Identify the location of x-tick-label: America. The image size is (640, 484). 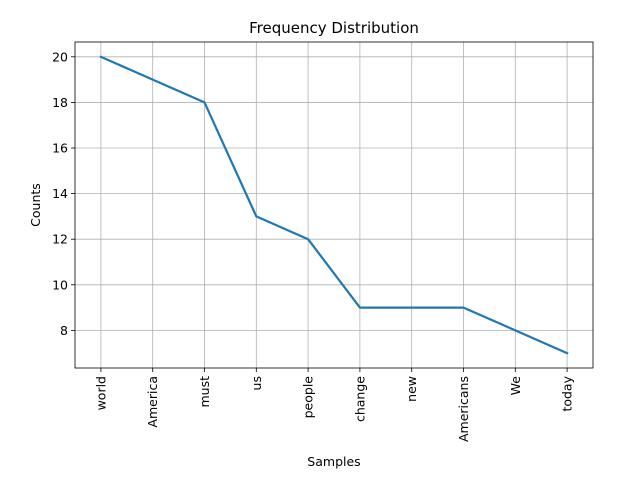
(152, 402).